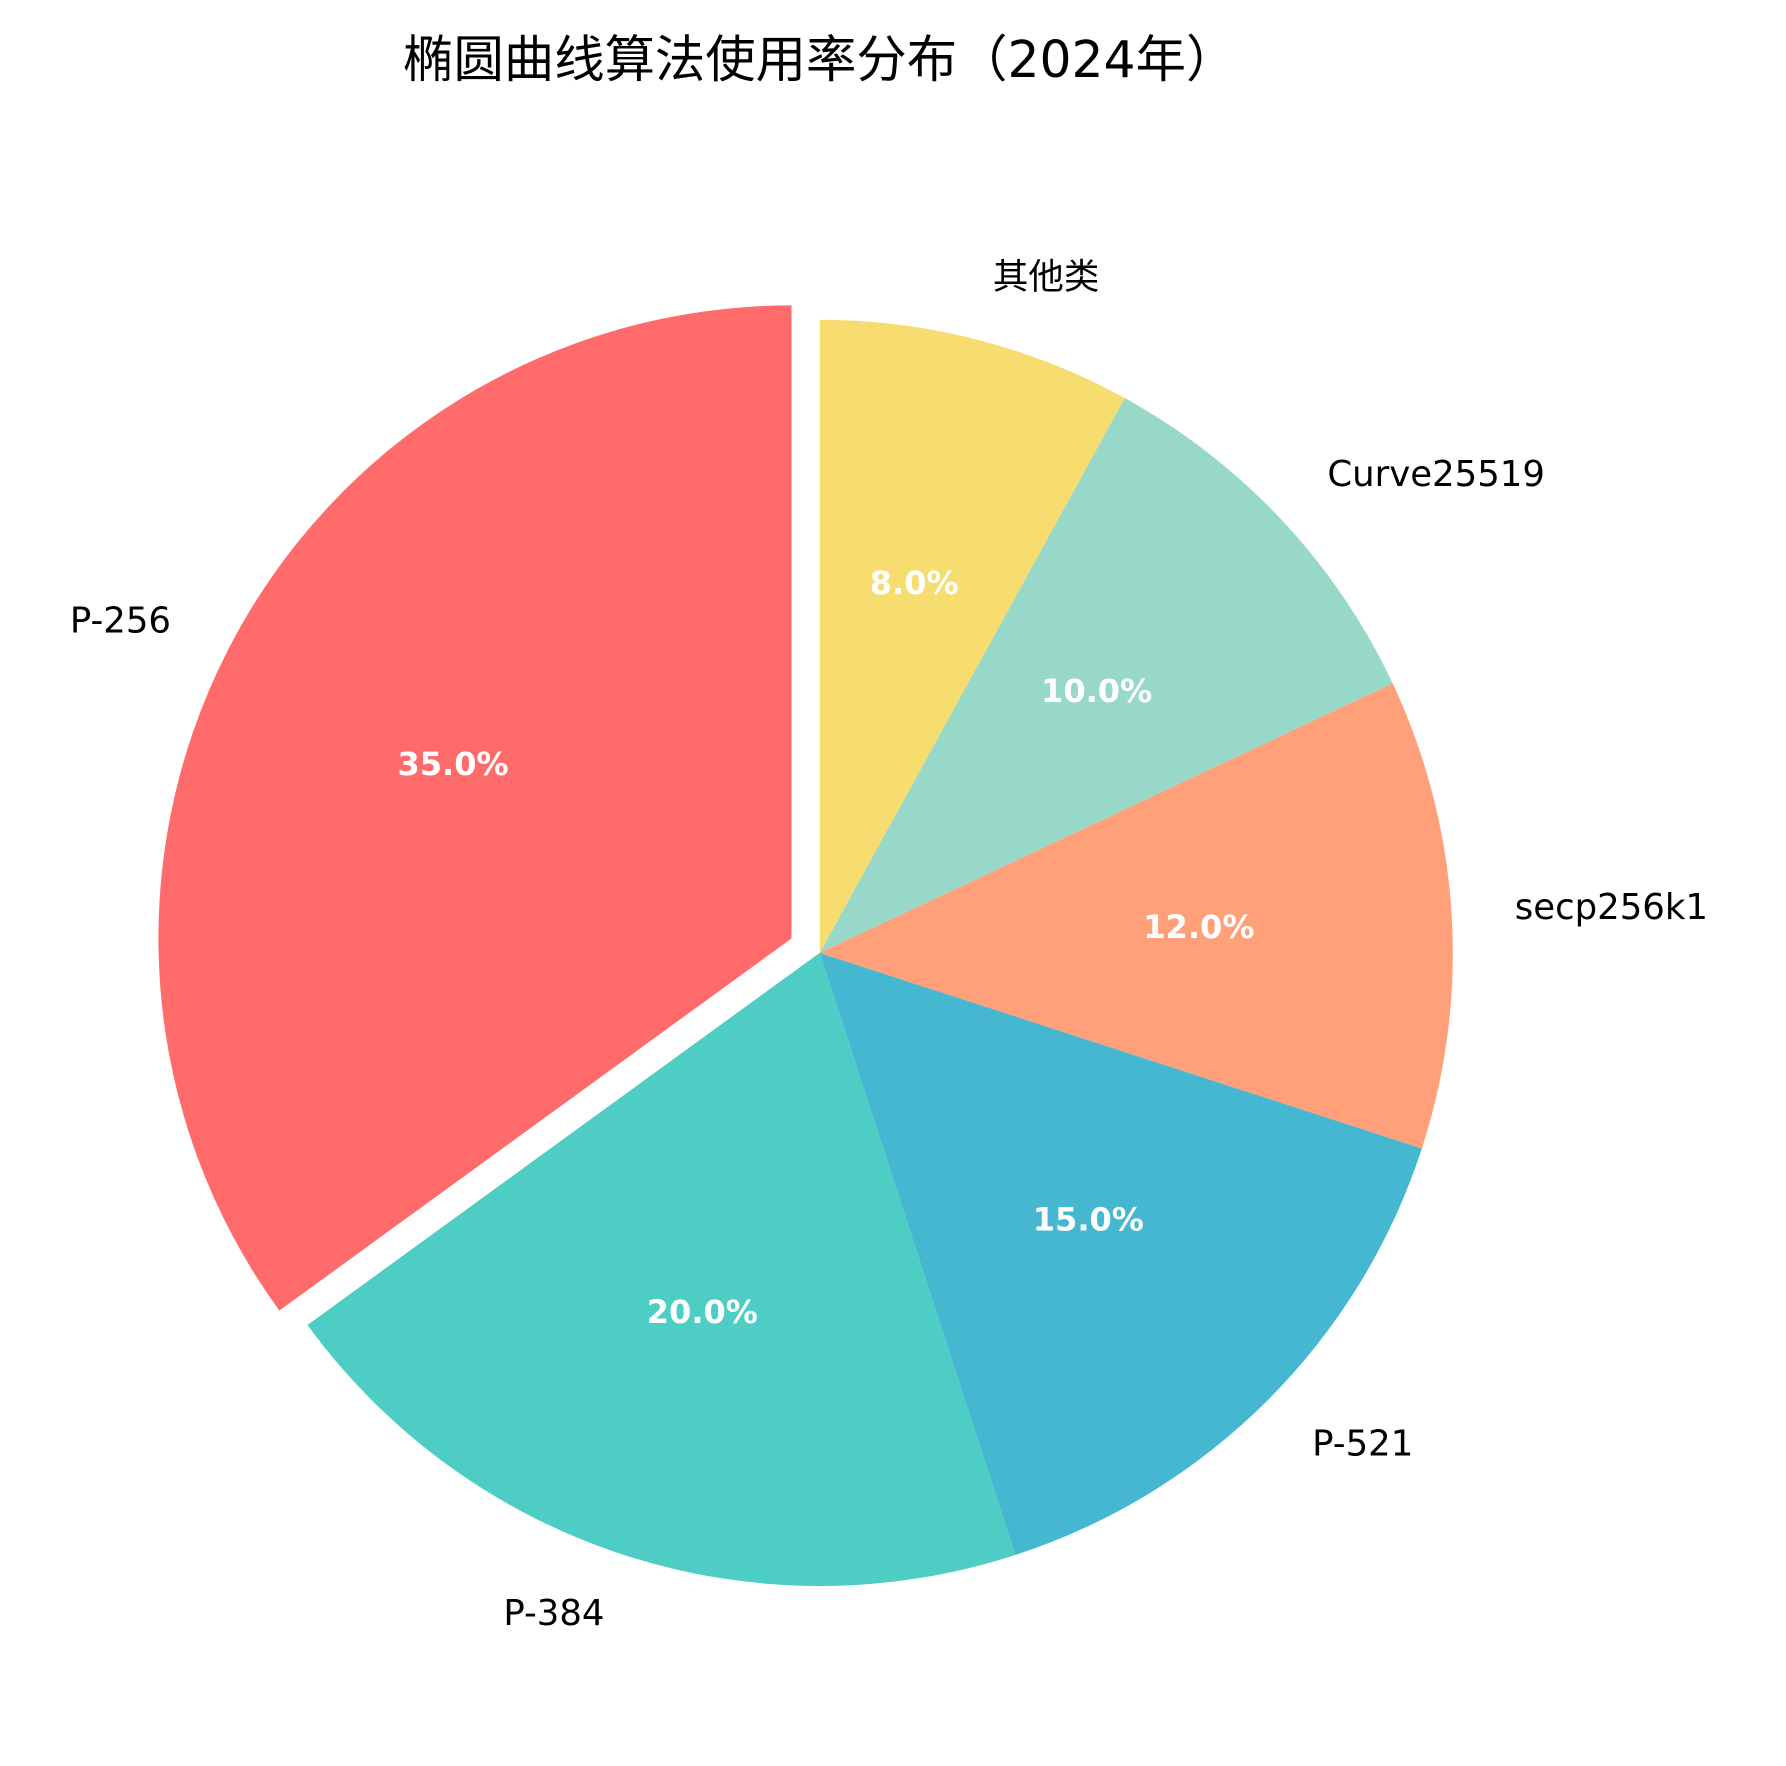  I want to click on category-label: P-384, so click(553, 1613).